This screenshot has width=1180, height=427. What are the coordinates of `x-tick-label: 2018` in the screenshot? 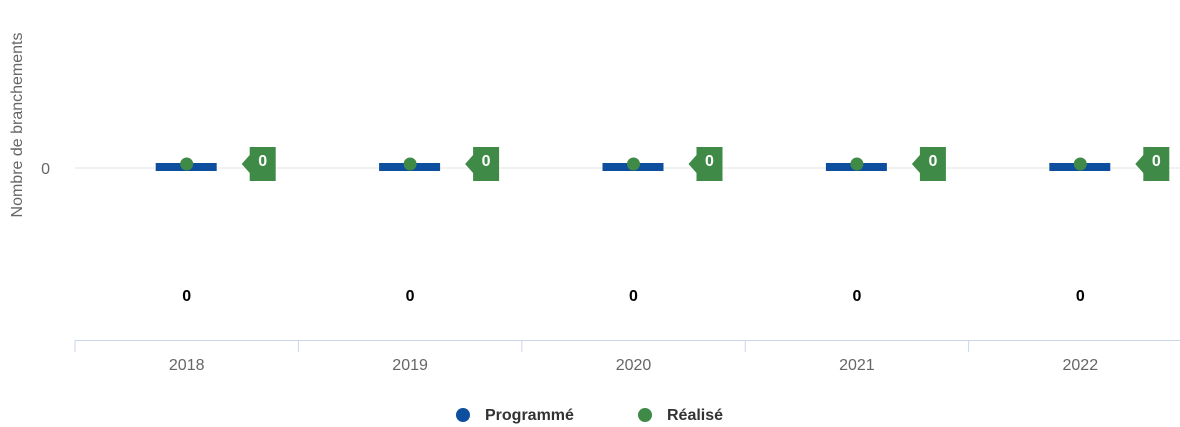 It's located at (187, 365).